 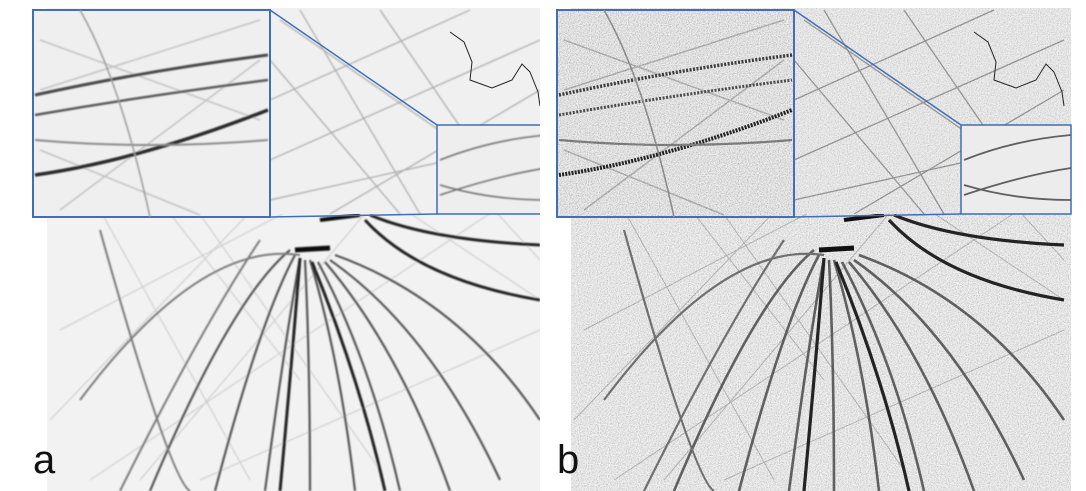 I want to click on panel-a-connector-top, so click(x=353, y=67).